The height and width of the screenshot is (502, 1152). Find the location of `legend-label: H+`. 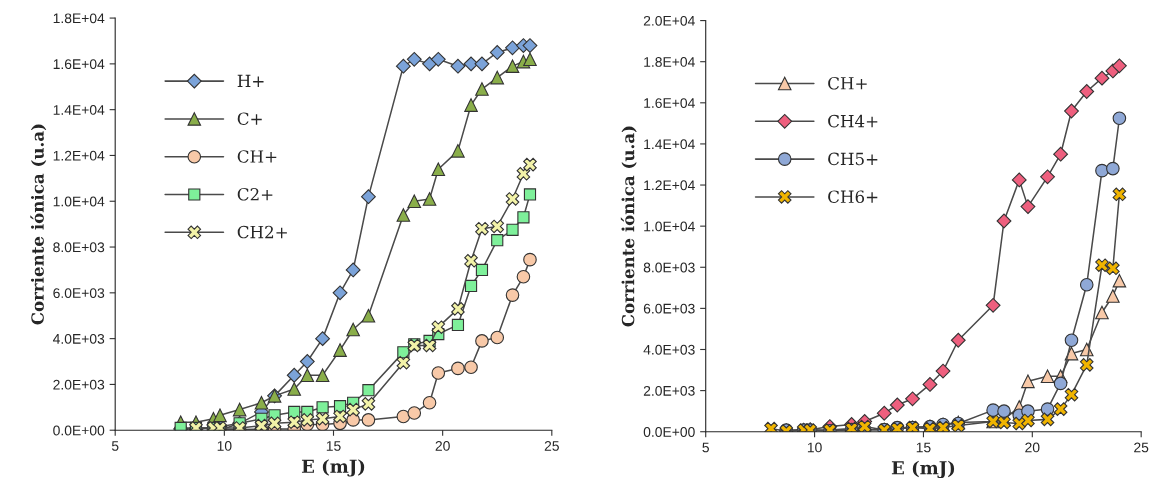

legend-label: H+ is located at coordinates (250, 80).